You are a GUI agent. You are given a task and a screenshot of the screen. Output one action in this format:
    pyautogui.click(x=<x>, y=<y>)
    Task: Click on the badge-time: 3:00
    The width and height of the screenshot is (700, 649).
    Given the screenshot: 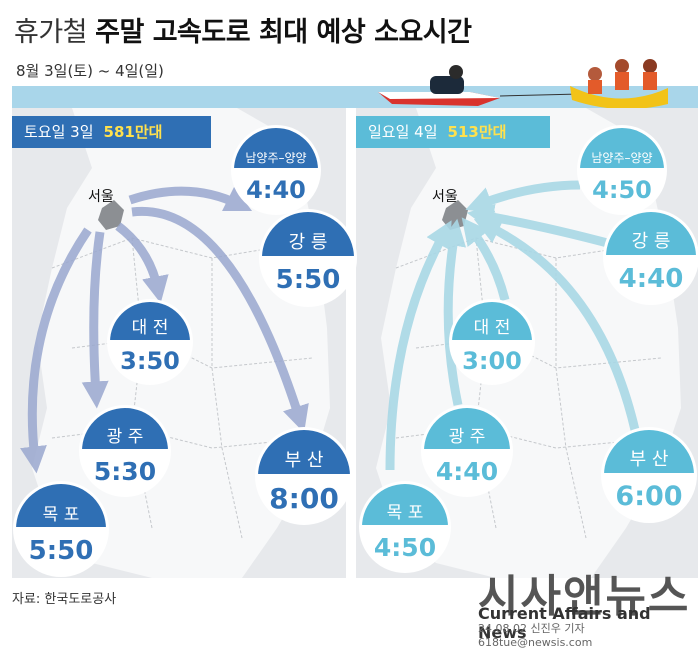 What is the action you would take?
    pyautogui.click(x=492, y=361)
    